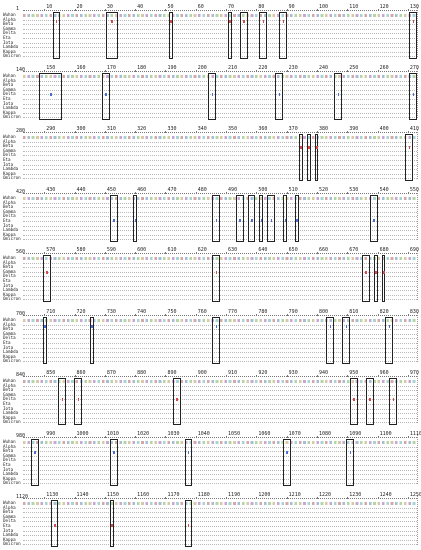 This screenshot has height=550, width=421. Describe the element at coordinates (111, 250) in the screenshot. I see `tick-label: 590` at that location.